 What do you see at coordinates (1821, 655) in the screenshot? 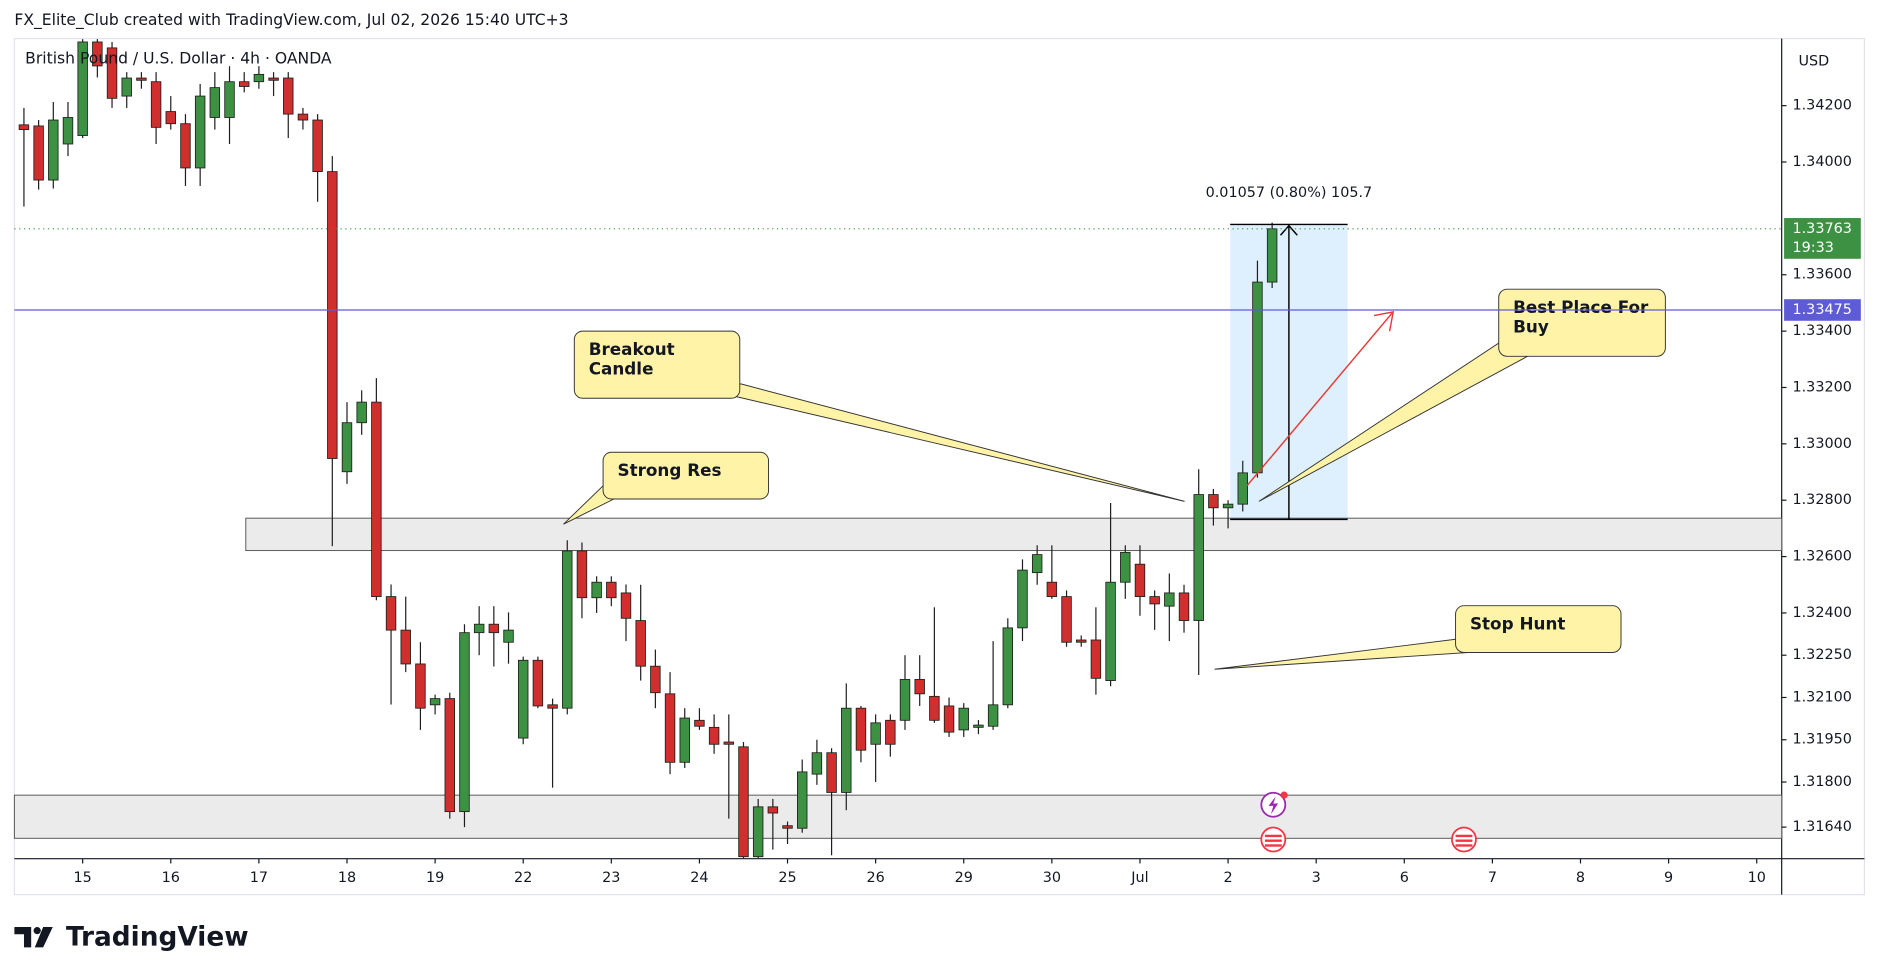
I see `y-tick-label: 1.32250` at bounding box center [1821, 655].